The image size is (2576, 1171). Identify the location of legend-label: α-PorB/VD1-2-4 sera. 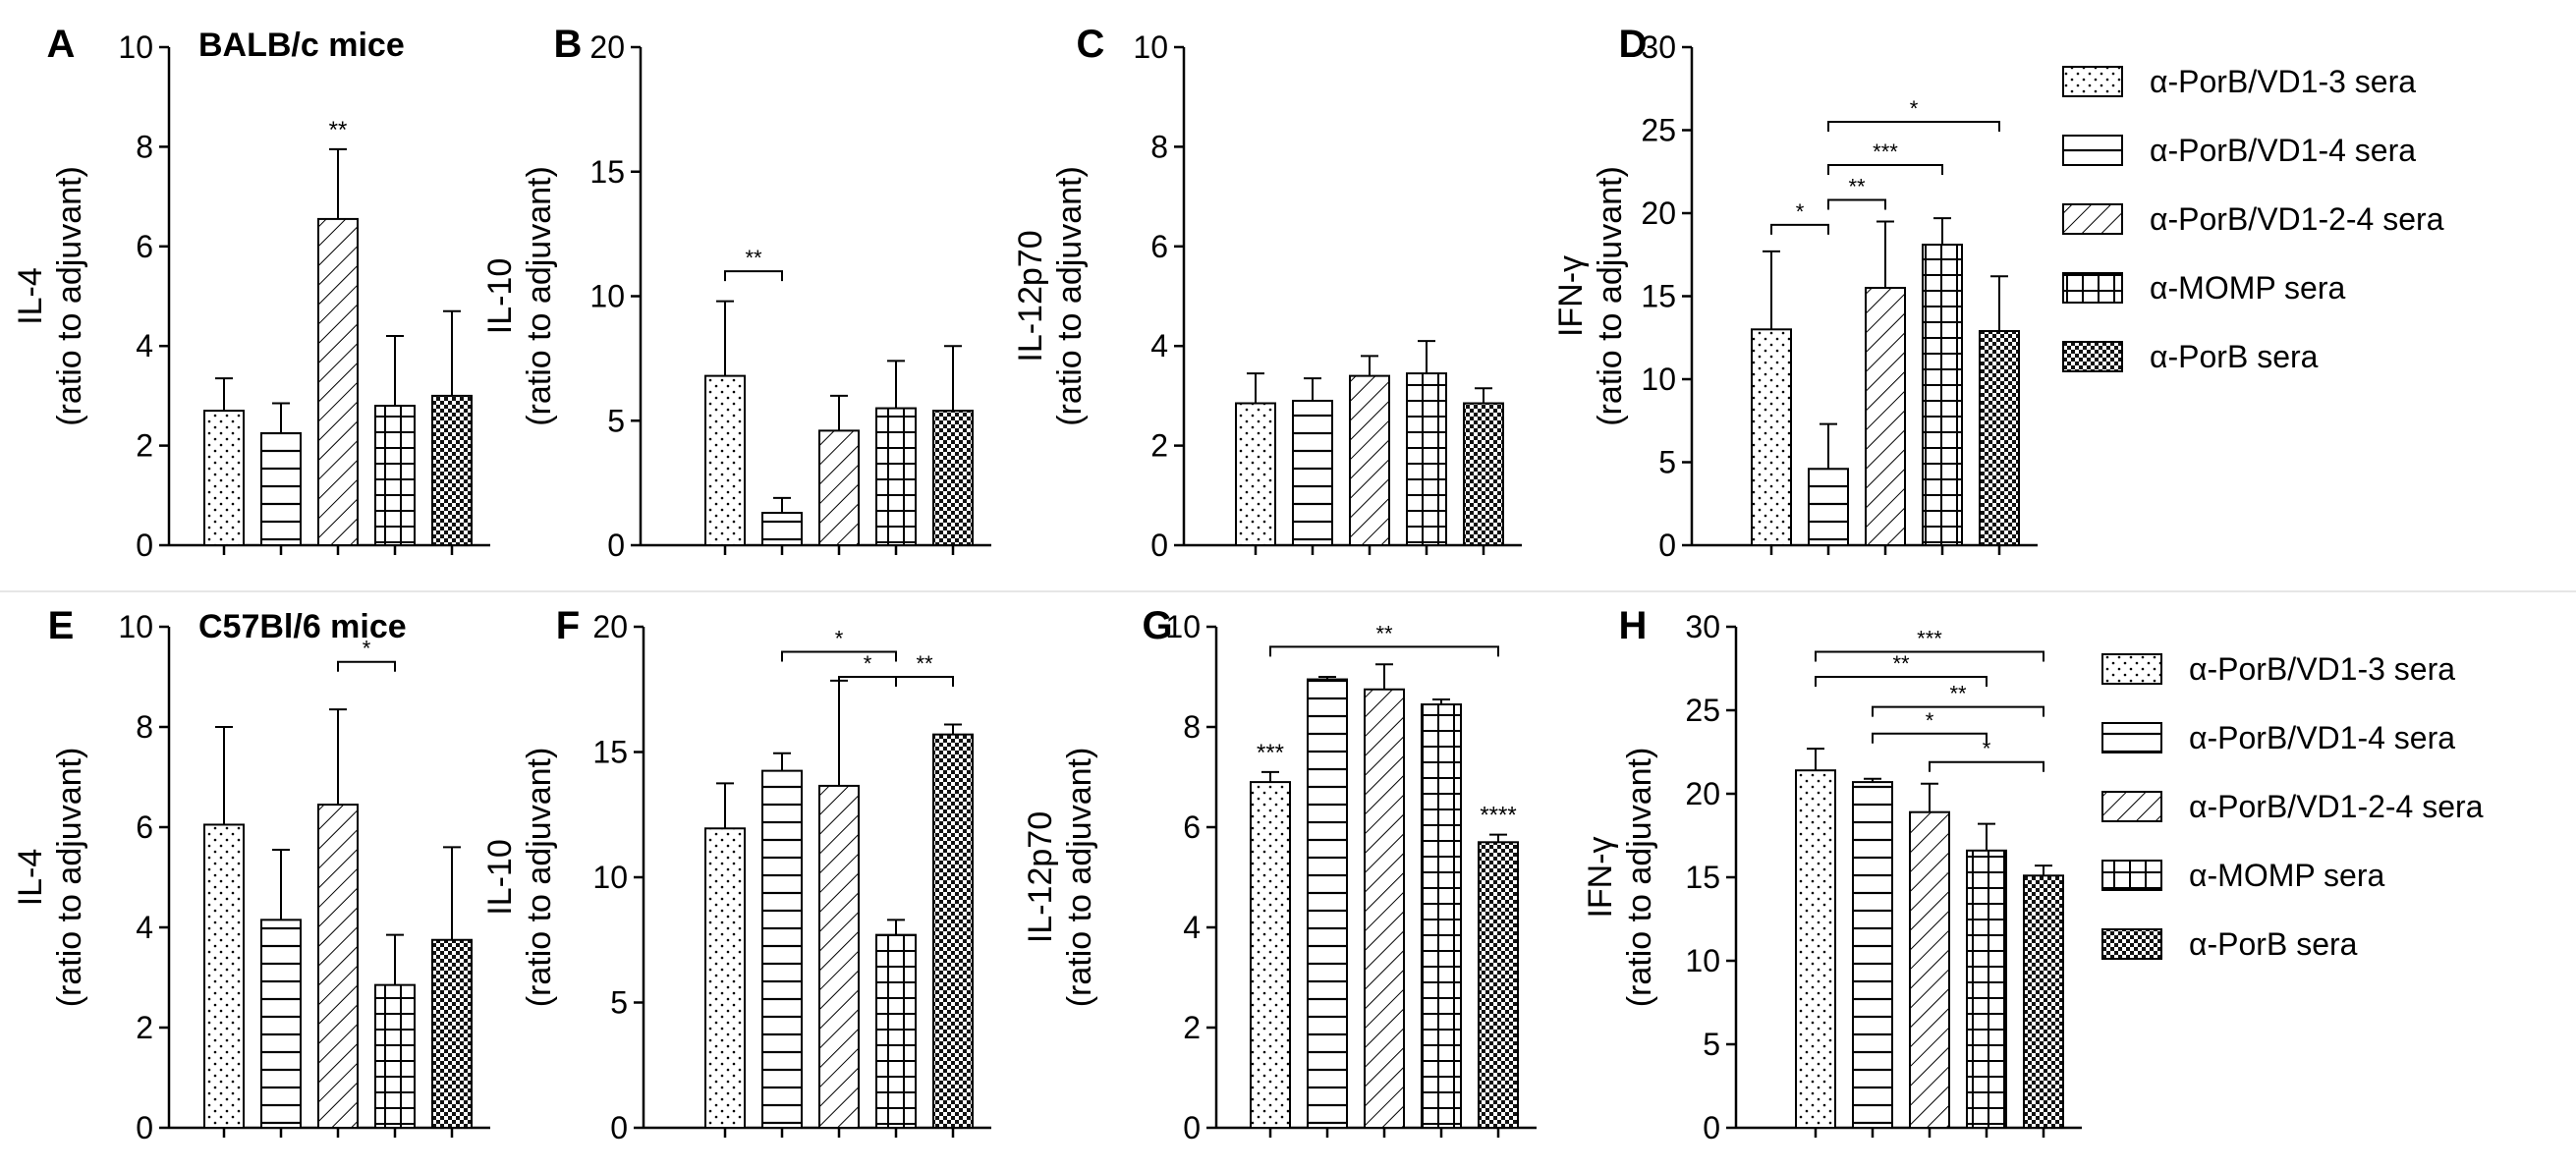
(2336, 806).